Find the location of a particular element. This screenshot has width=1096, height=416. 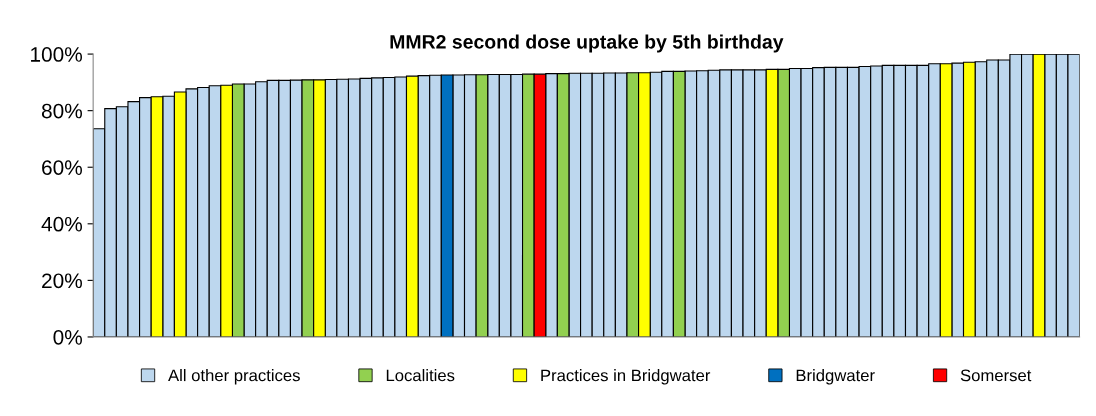

y-tick-label: 100% is located at coordinates (56, 54).